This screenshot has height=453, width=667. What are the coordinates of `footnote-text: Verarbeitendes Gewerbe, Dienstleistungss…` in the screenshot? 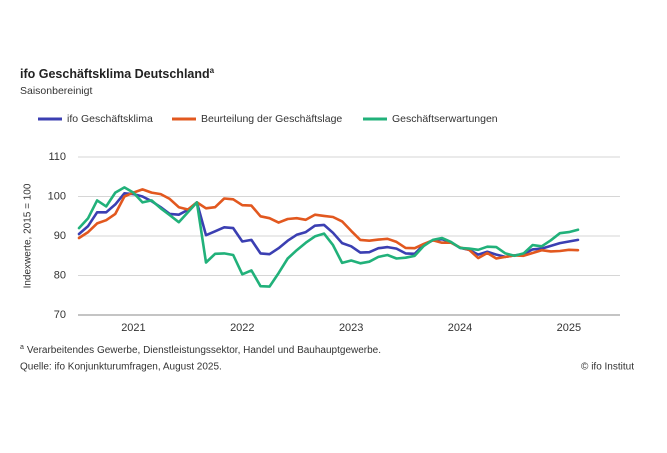 It's located at (204, 350).